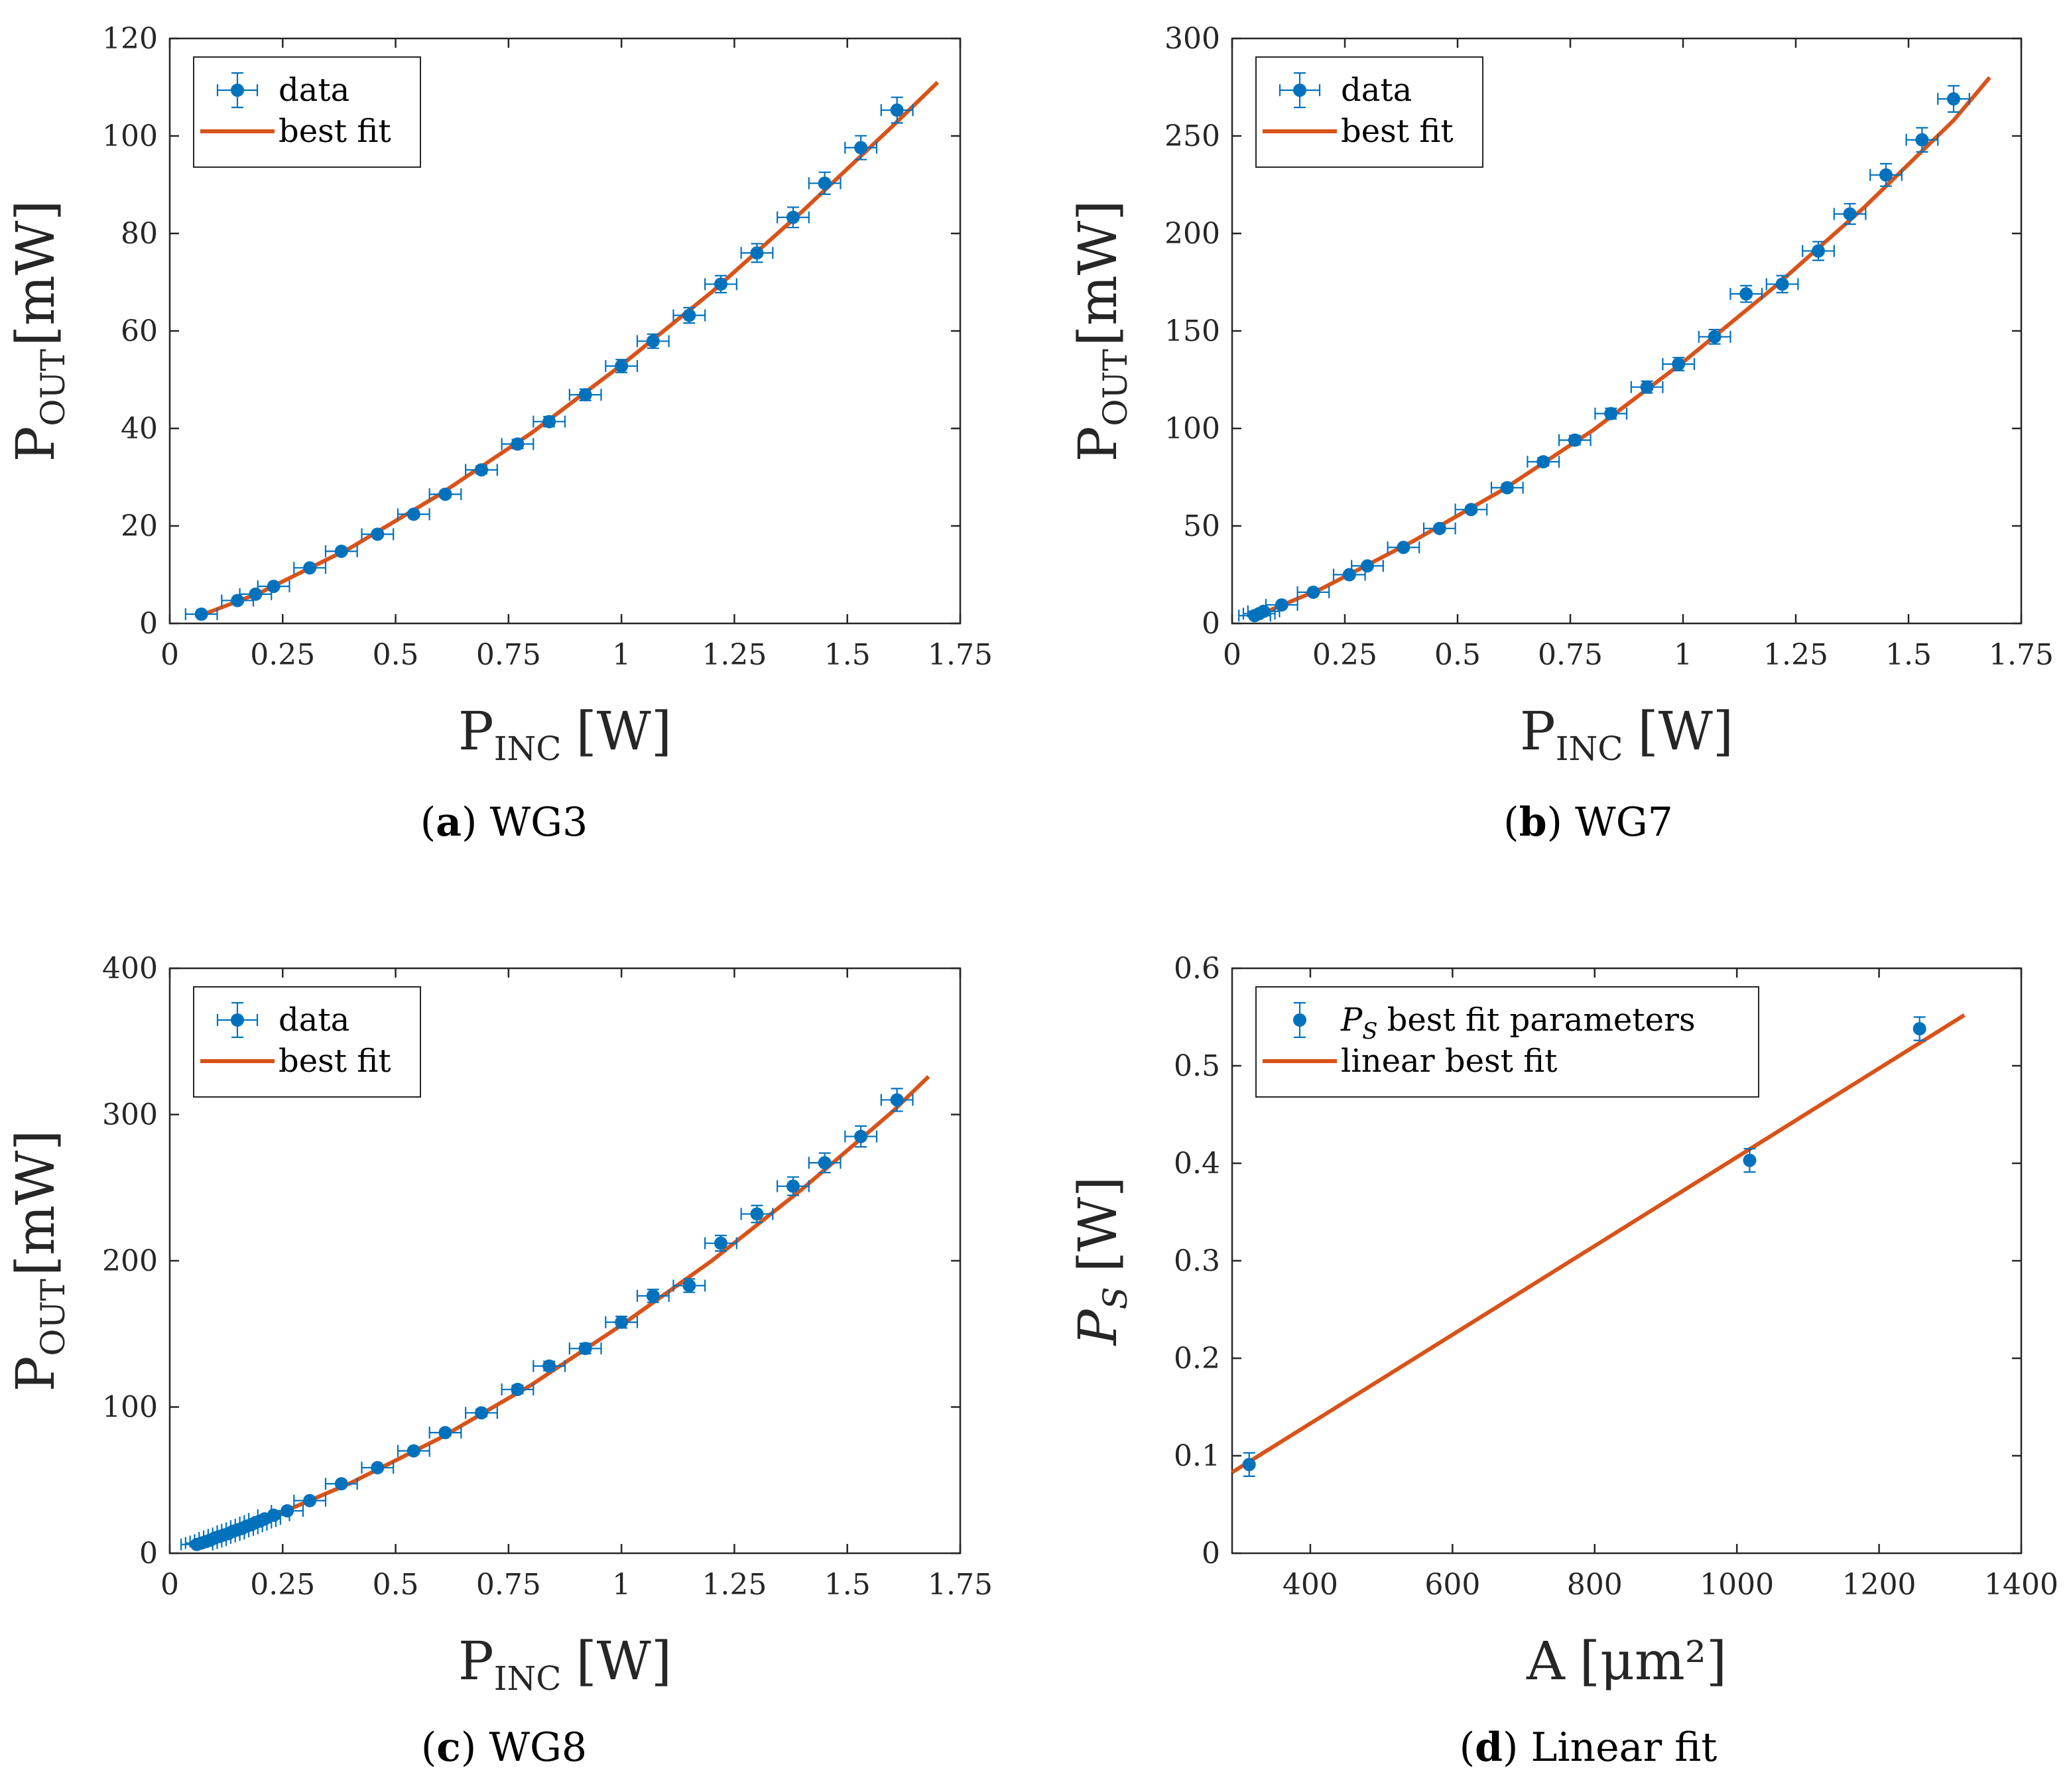  I want to click on y-tick-label: 60, so click(139, 331).